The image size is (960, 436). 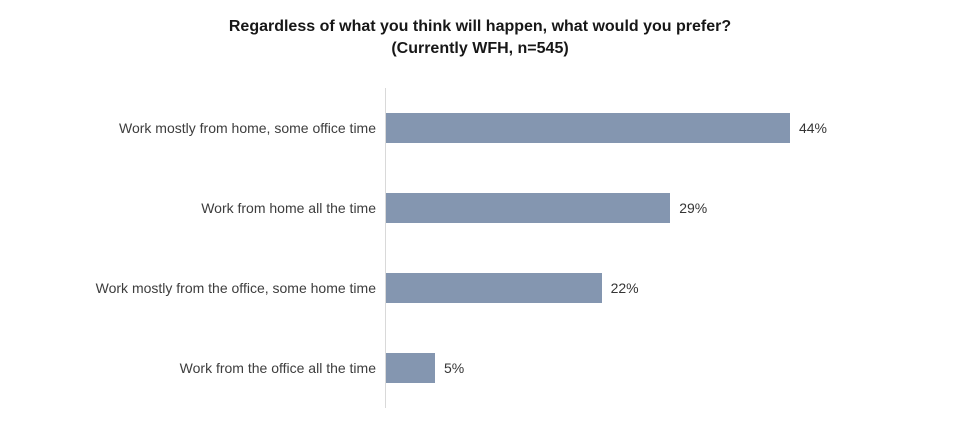 What do you see at coordinates (624, 288) in the screenshot?
I see `value-label: 22%` at bounding box center [624, 288].